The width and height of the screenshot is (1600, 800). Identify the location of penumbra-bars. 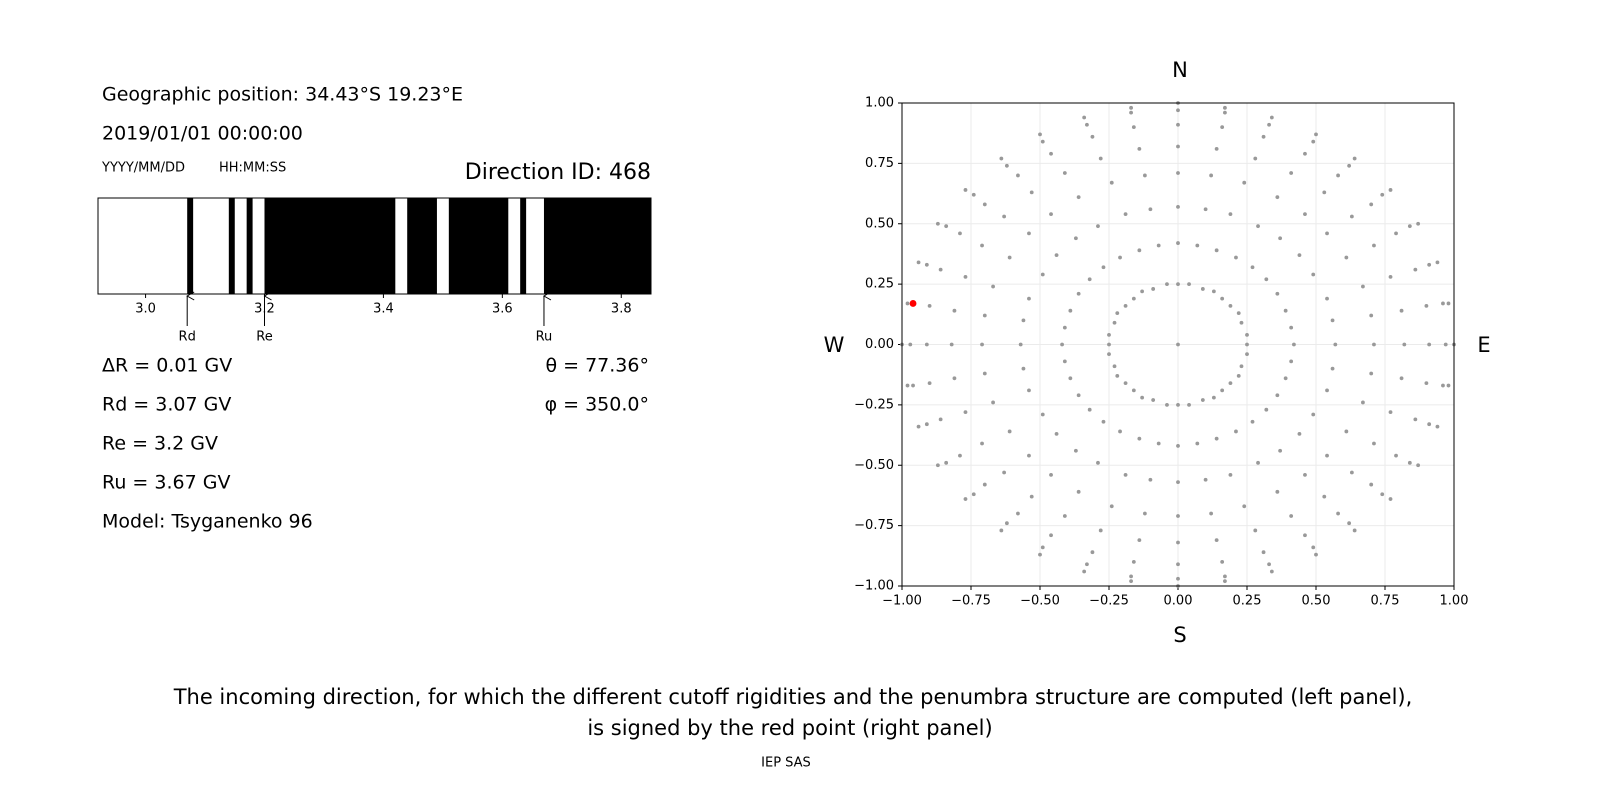
(419, 246).